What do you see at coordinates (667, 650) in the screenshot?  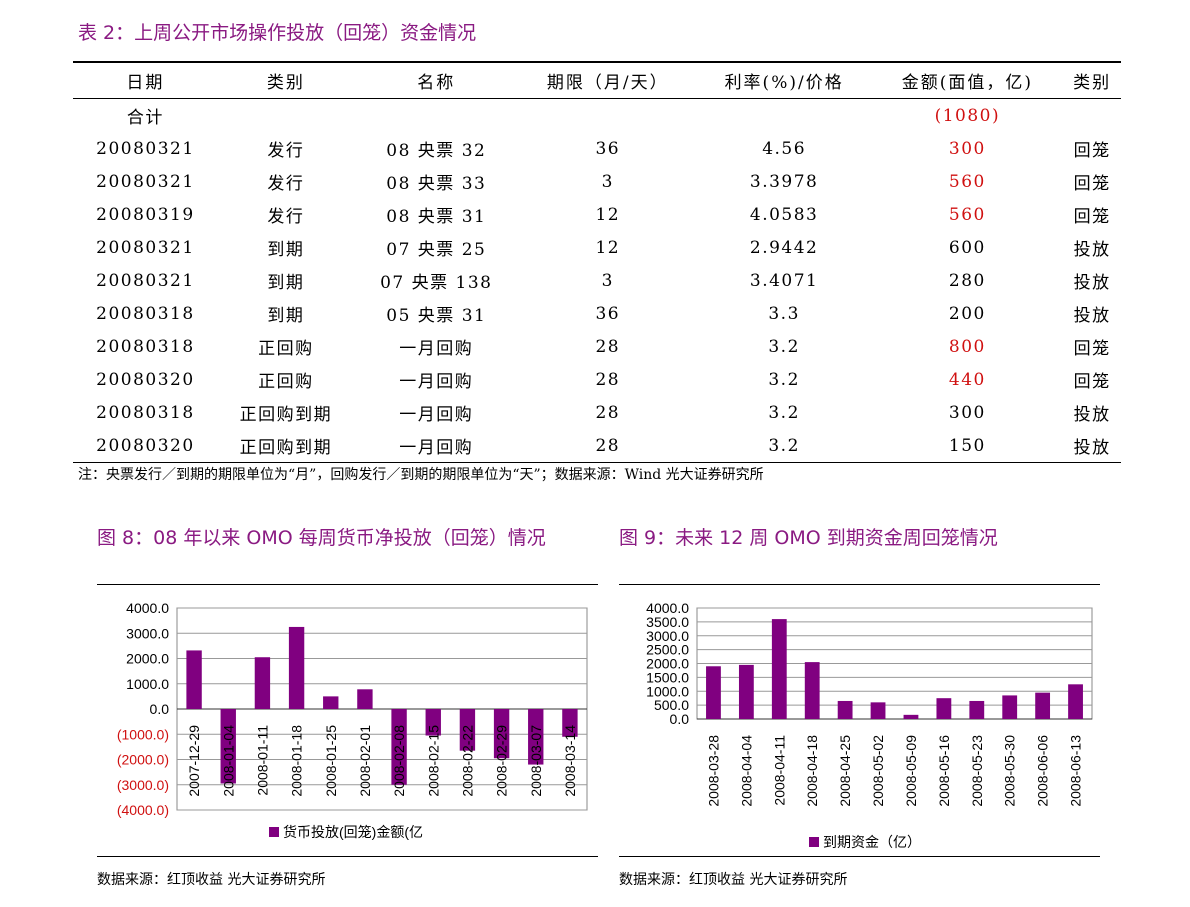 I see `y-tick-label: 2500.0` at bounding box center [667, 650].